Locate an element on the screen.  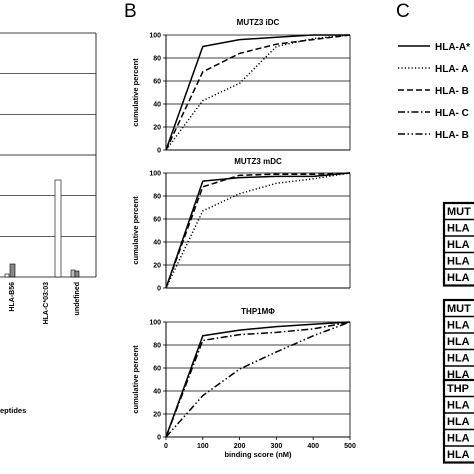
x-tick-label: 300 is located at coordinates (277, 446).